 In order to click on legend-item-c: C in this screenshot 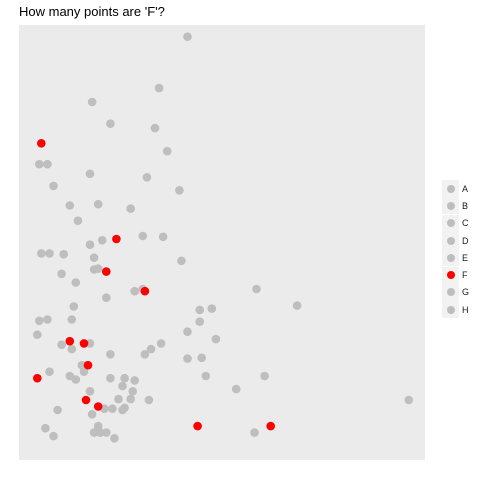, I will do `click(455, 223)`.